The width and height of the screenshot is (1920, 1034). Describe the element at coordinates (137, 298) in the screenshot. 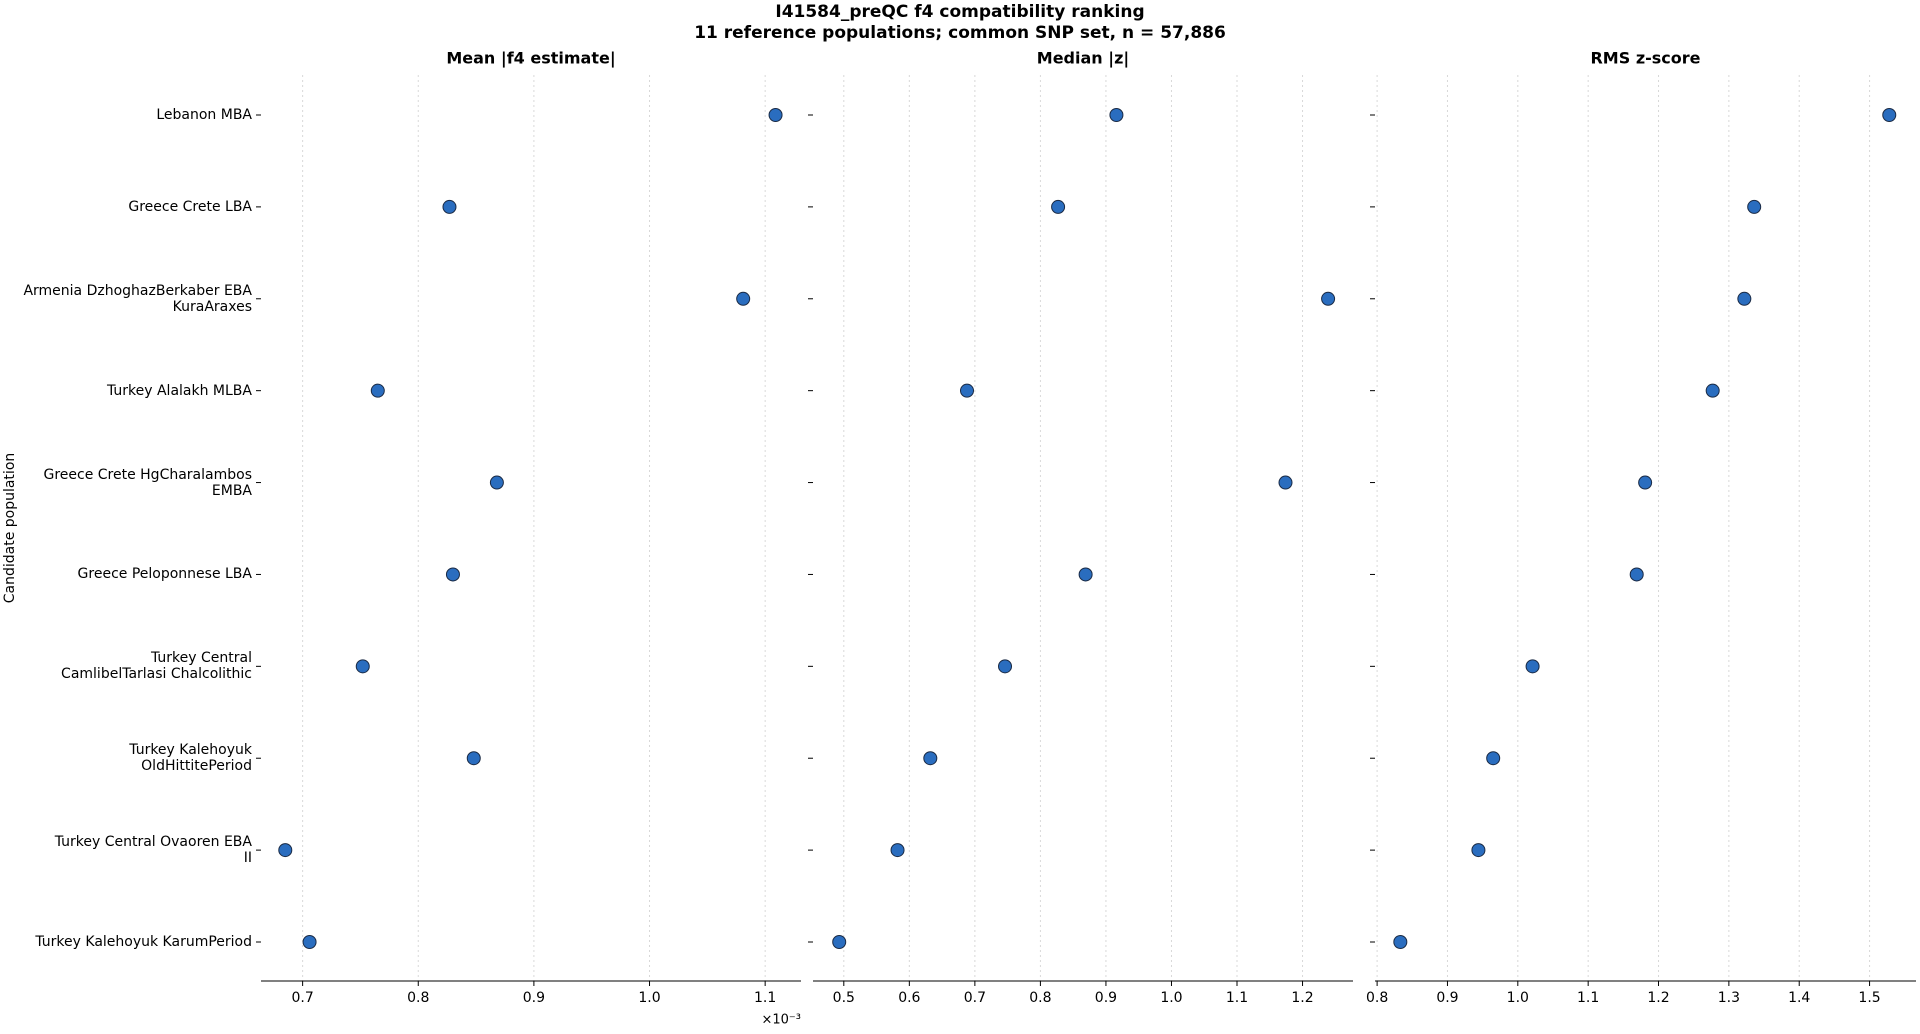

I see `y-tick-label: Armenia DzhoghazBerkaber EBA KuraAraxes` at that location.